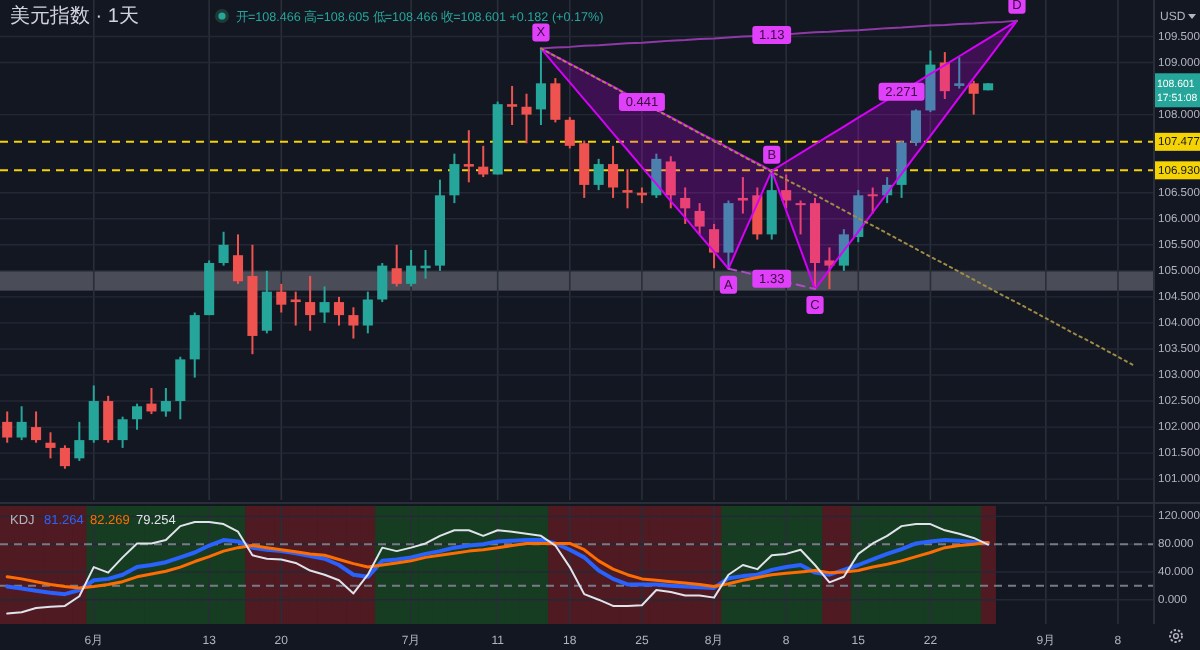 The width and height of the screenshot is (1200, 650). Describe the element at coordinates (74, 16) in the screenshot. I see `chart-title: 美元指数 · 1天` at that location.